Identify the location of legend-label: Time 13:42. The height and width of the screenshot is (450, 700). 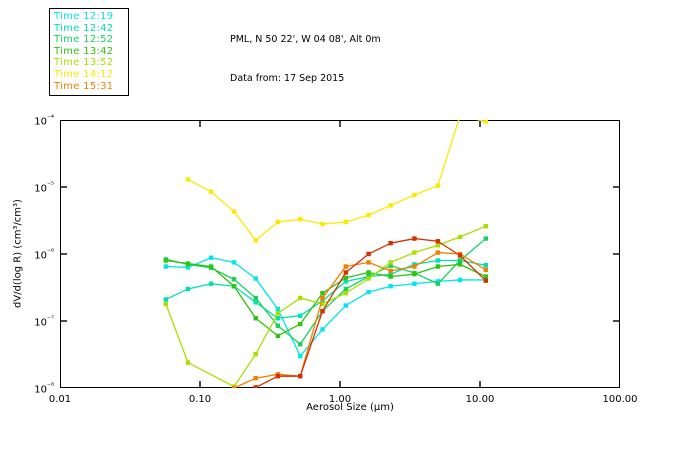
(84, 51).